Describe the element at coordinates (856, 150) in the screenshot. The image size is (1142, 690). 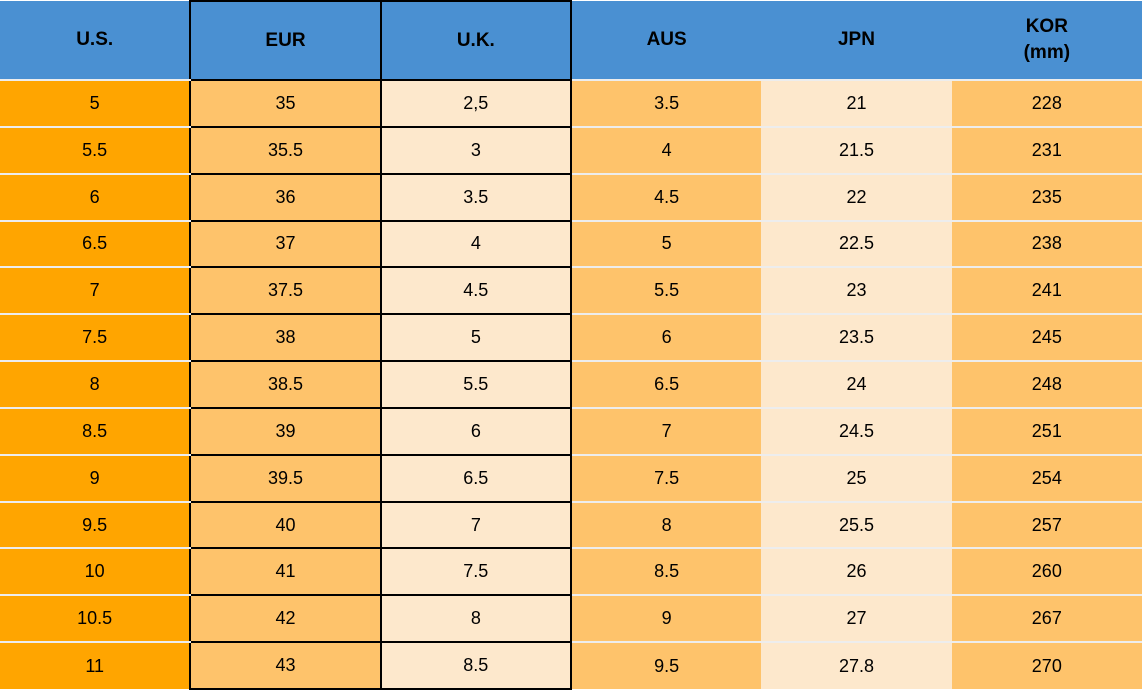
I see `cell-jpn: 21.5` at that location.